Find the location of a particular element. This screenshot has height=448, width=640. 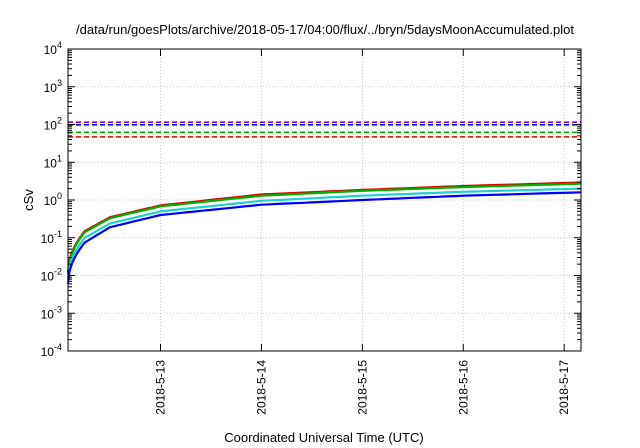

y-axis-label: cSv is located at coordinates (28, 200).